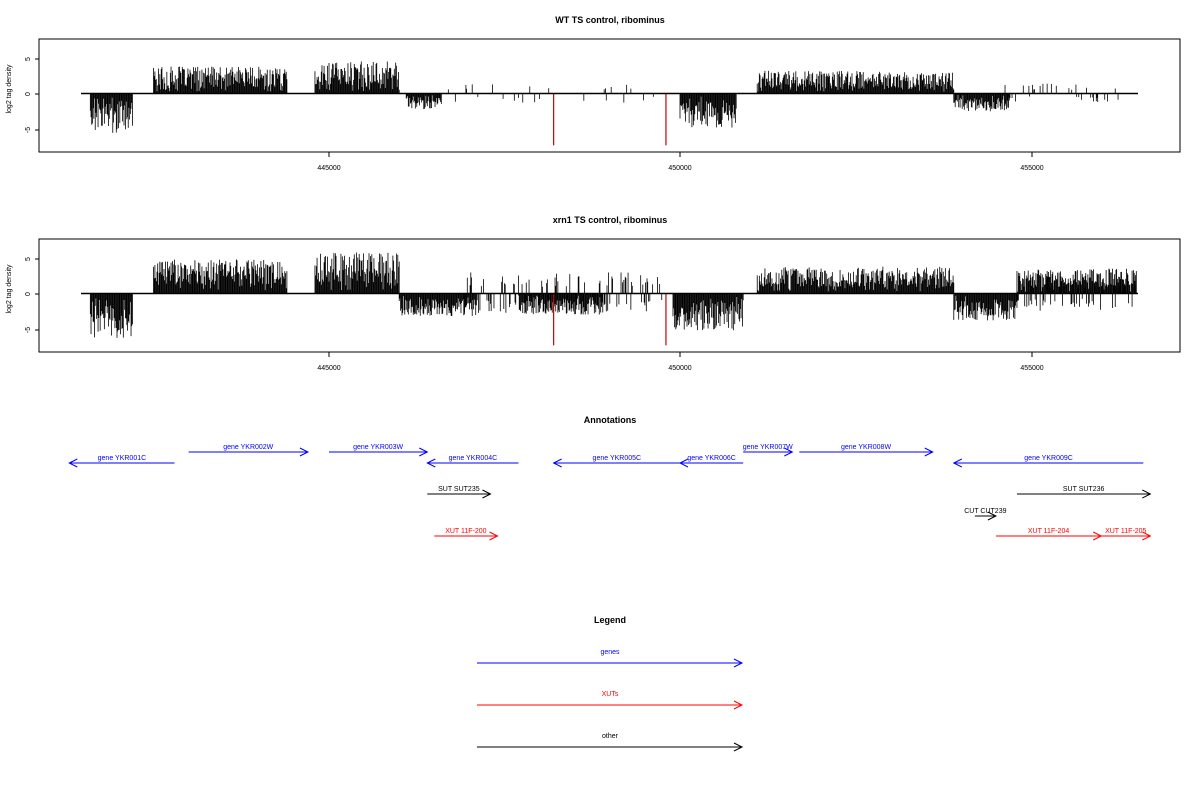 The height and width of the screenshot is (800, 1200). What do you see at coordinates (610, 620) in the screenshot?
I see `legend-title: Legend` at bounding box center [610, 620].